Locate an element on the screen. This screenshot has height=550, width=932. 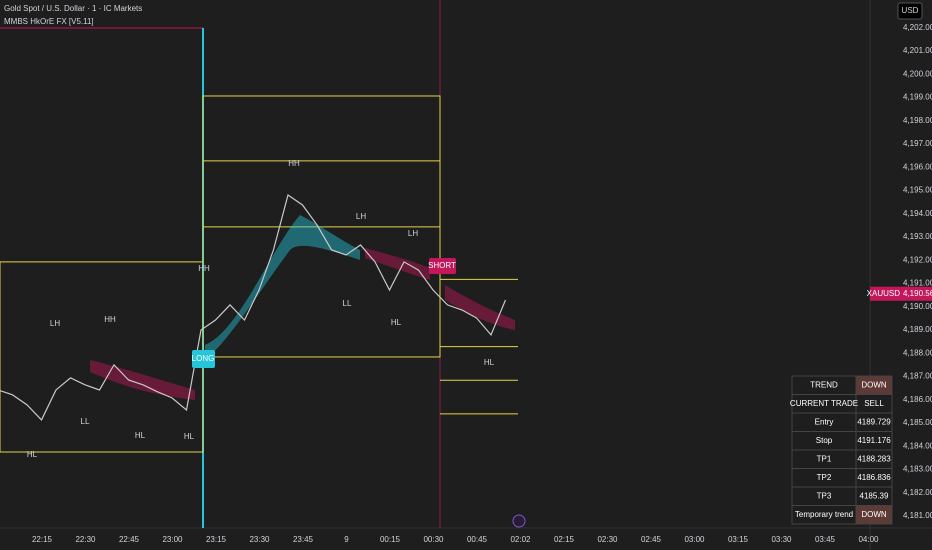
x-tick-label: 03:00 is located at coordinates (694, 539).